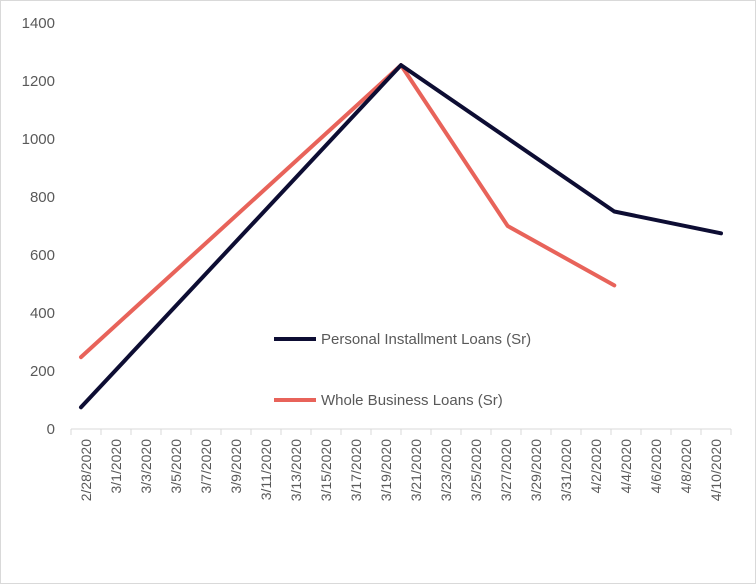 This screenshot has height=585, width=756. What do you see at coordinates (356, 470) in the screenshot?
I see `x-tick-label: 3/17/2020` at bounding box center [356, 470].